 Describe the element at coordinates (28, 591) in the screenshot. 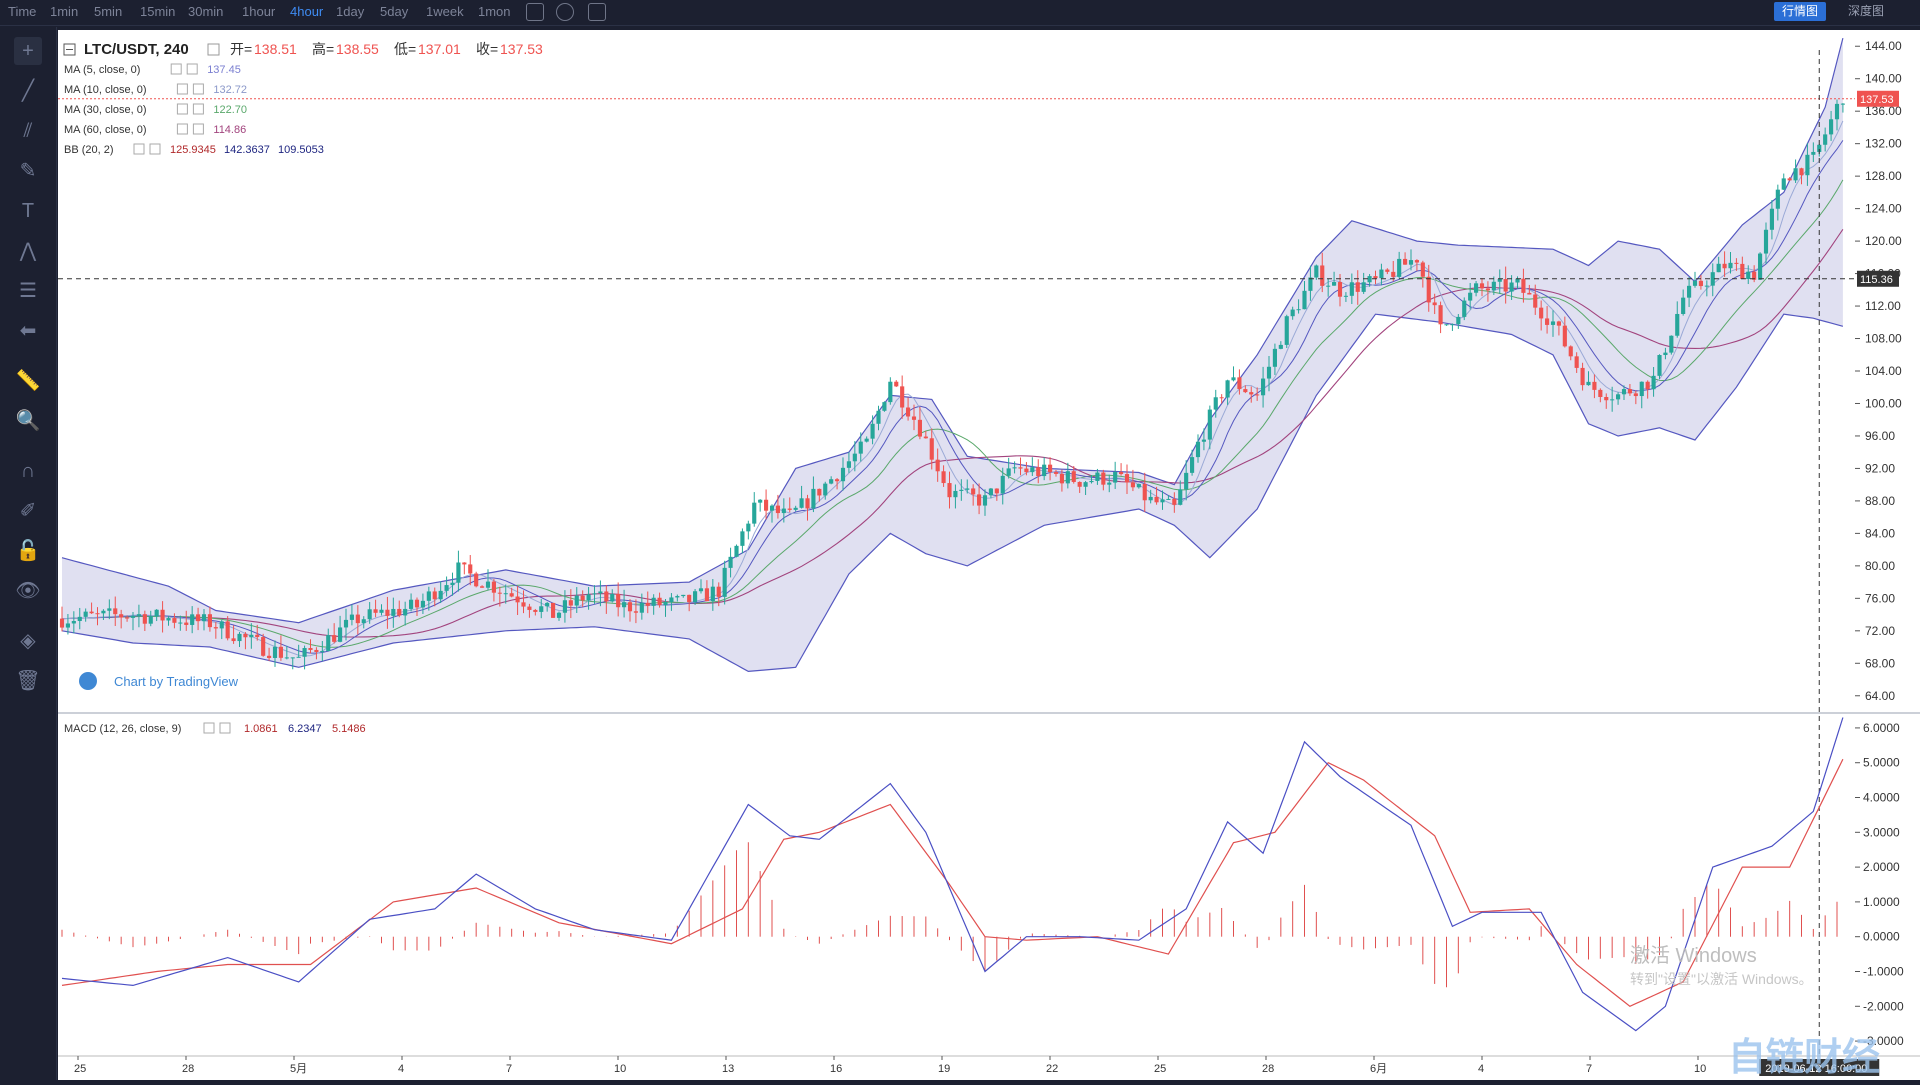

I see `eye-icon: 👁` at that location.